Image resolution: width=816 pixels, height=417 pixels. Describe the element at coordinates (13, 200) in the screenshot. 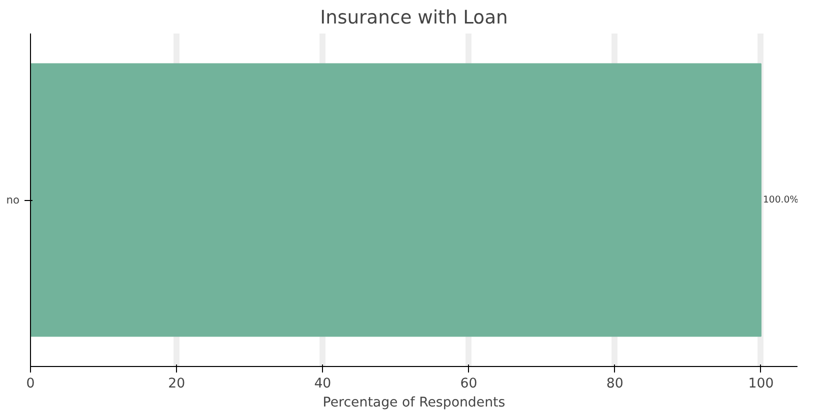

I see `y-tick-label: no` at that location.